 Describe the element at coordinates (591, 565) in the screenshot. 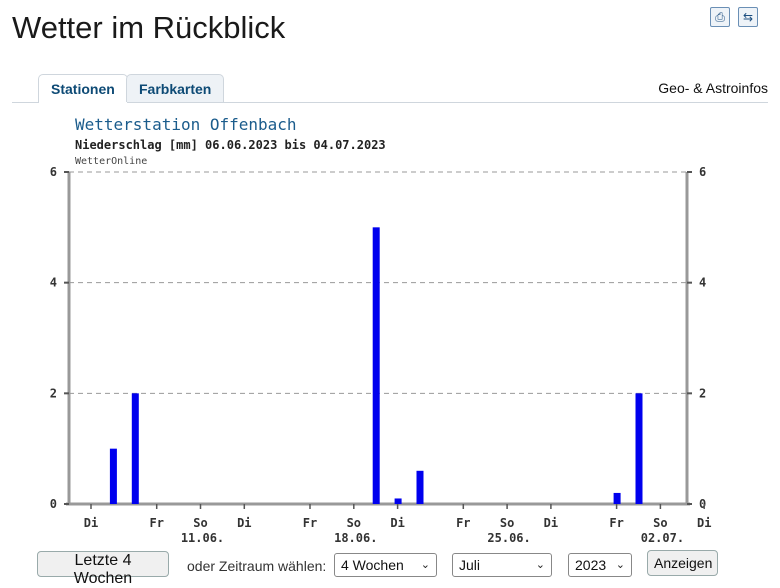

I see `year-value: 2023` at that location.